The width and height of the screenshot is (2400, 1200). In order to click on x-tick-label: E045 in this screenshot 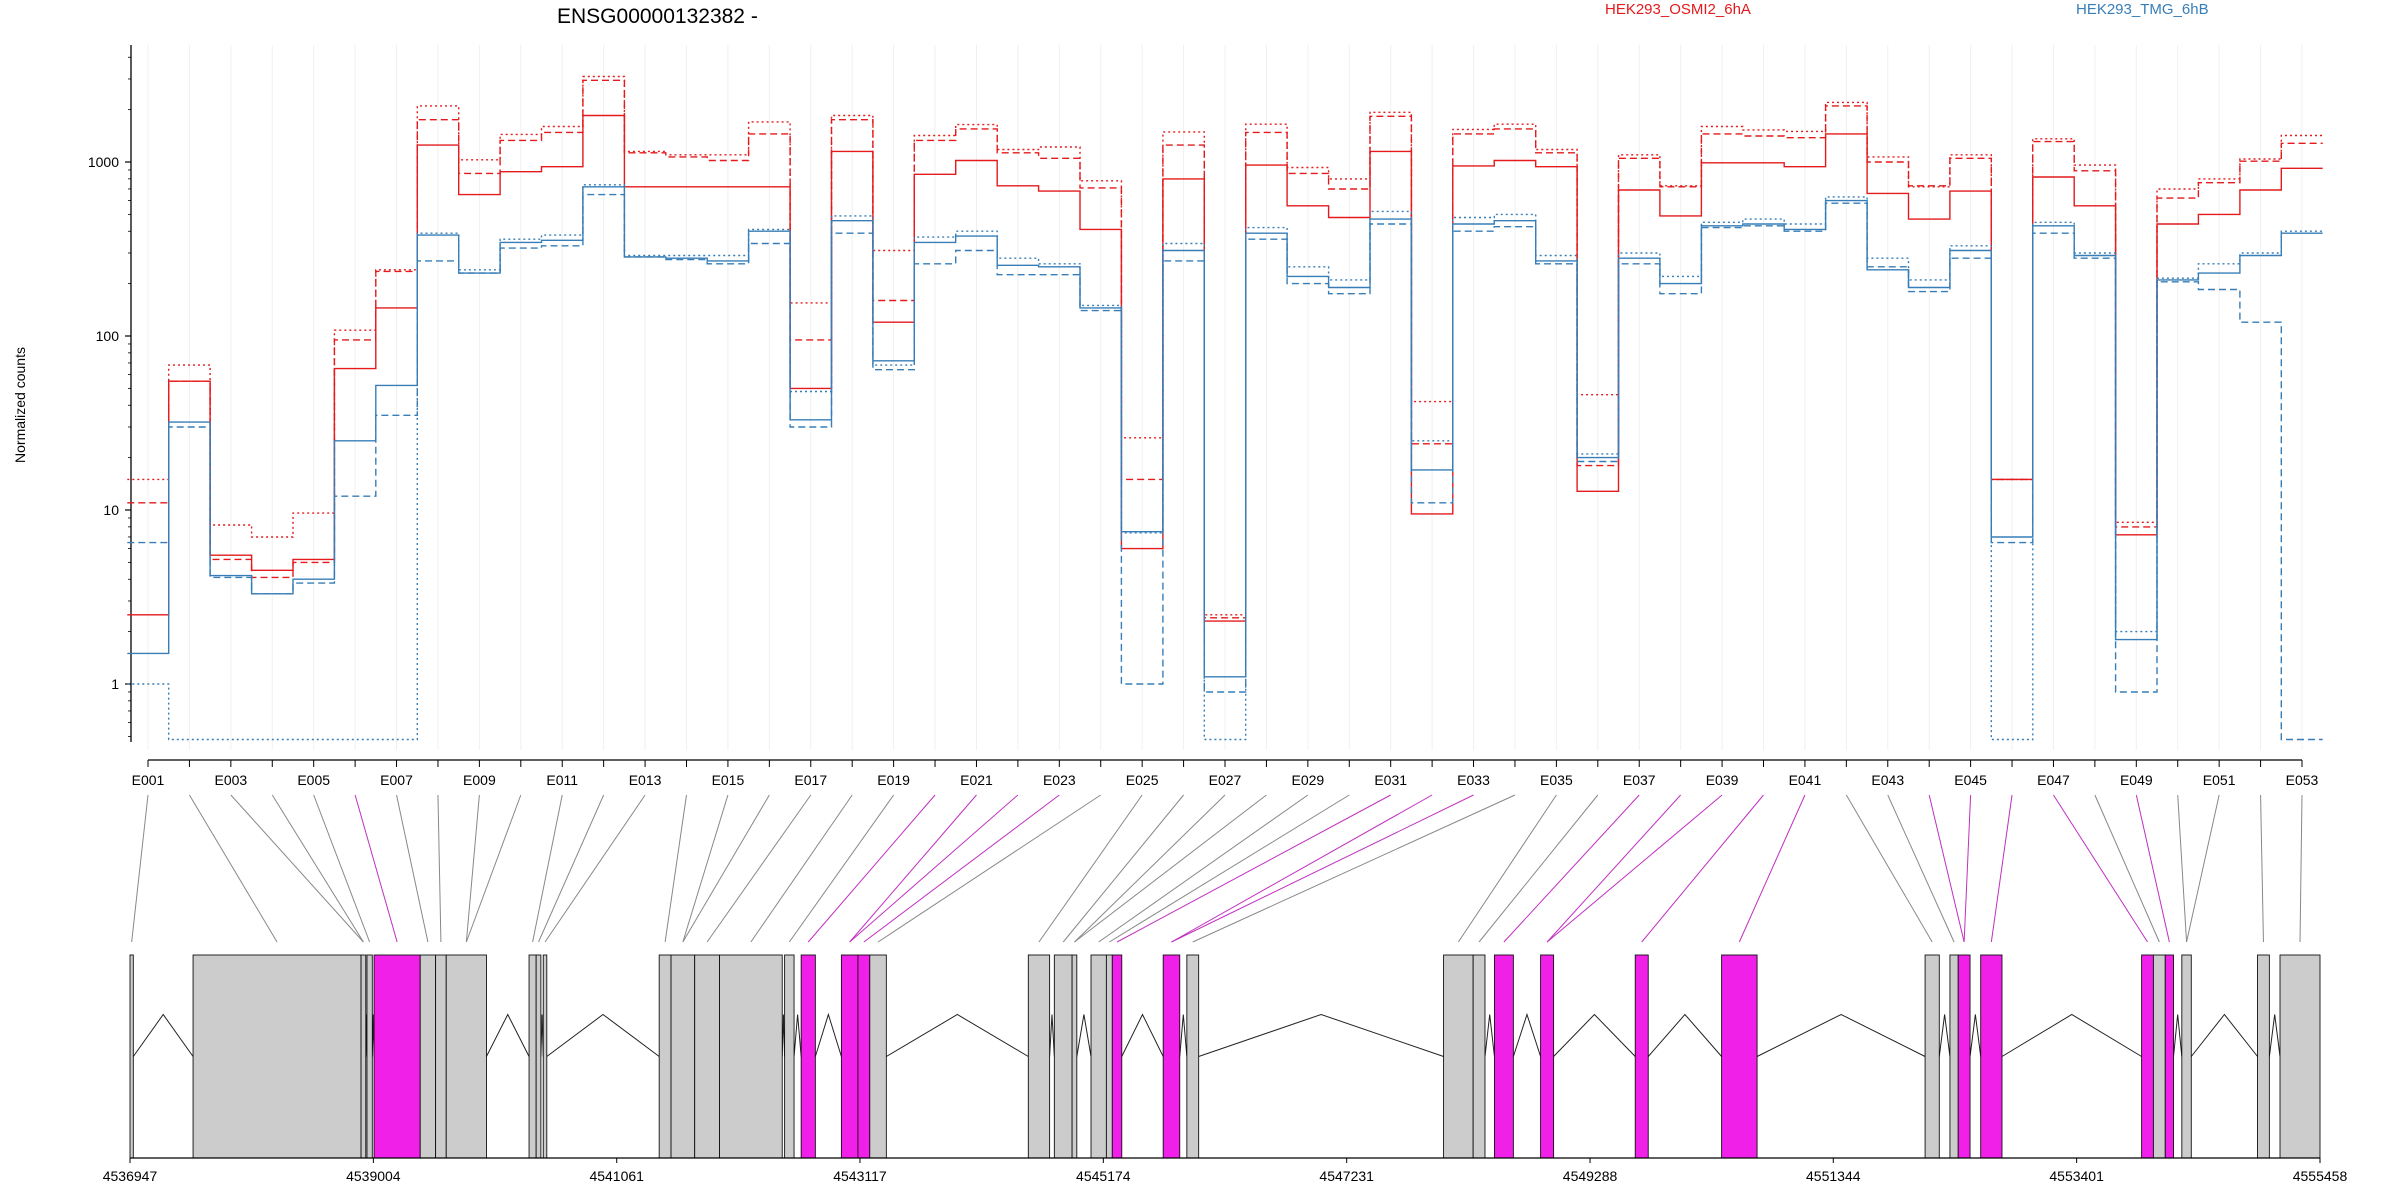, I will do `click(1970, 780)`.